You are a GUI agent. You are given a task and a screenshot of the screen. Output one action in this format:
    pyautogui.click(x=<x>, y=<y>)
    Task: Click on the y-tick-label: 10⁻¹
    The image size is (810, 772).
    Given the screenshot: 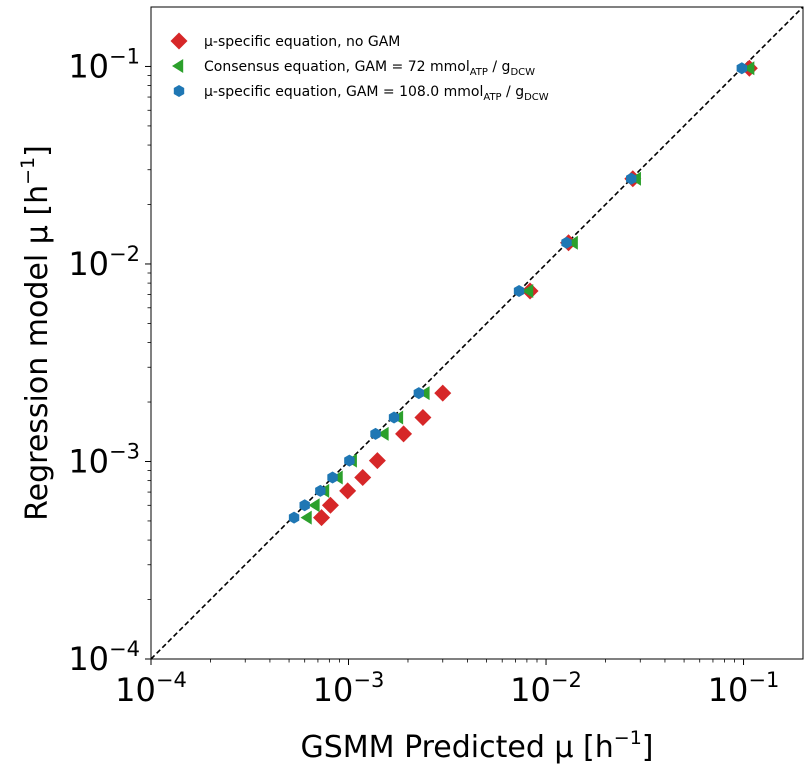 What is the action you would take?
    pyautogui.click(x=104, y=64)
    